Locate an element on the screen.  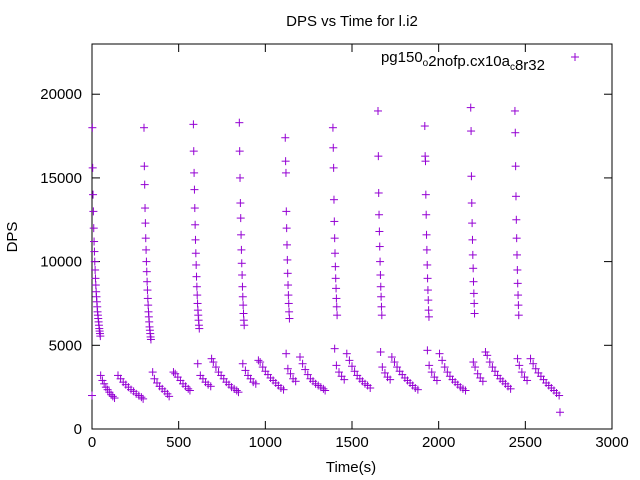
x-tick-label: 500 is located at coordinates (178, 442).